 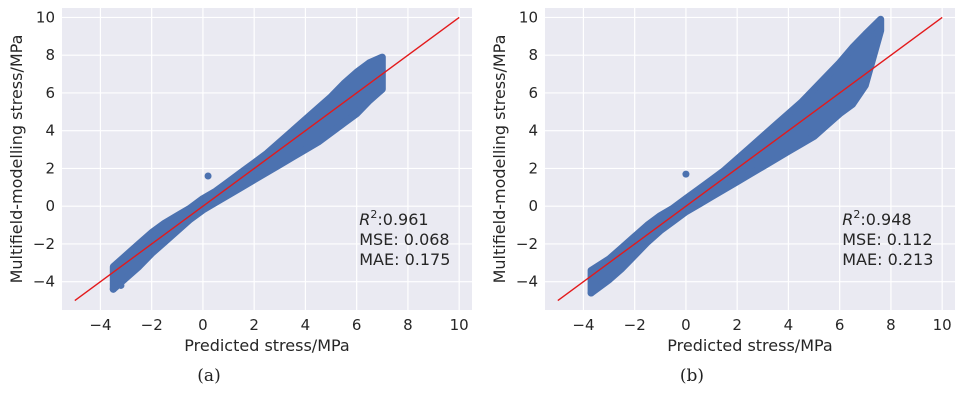 What do you see at coordinates (404, 239) in the screenshot?
I see `mse-annotation: MSE: 0.068` at bounding box center [404, 239].